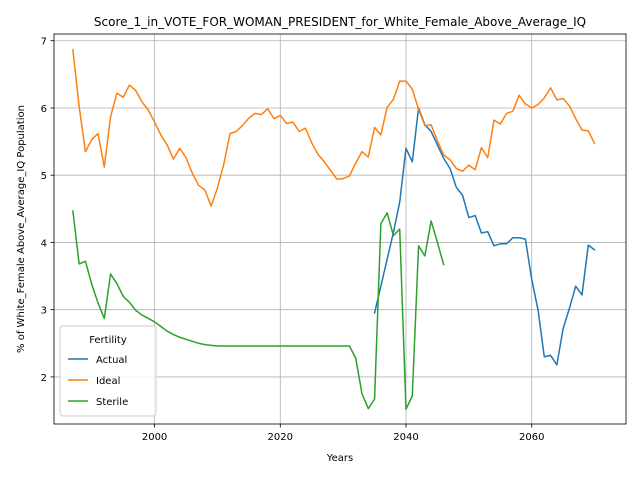  Describe the element at coordinates (112, 402) in the screenshot. I see `legend-label-sterile: Sterile` at that location.